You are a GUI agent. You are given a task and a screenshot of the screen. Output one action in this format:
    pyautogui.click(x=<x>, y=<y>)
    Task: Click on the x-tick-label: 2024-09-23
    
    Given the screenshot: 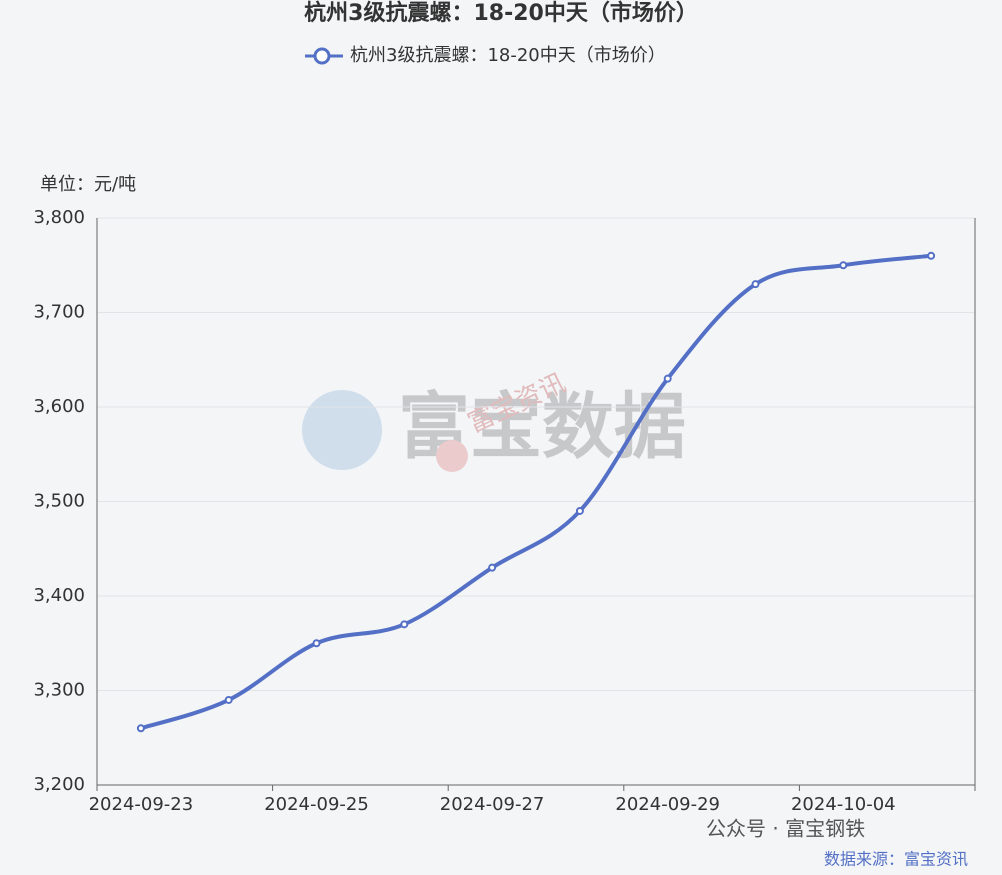 What is the action you would take?
    pyautogui.click(x=141, y=804)
    